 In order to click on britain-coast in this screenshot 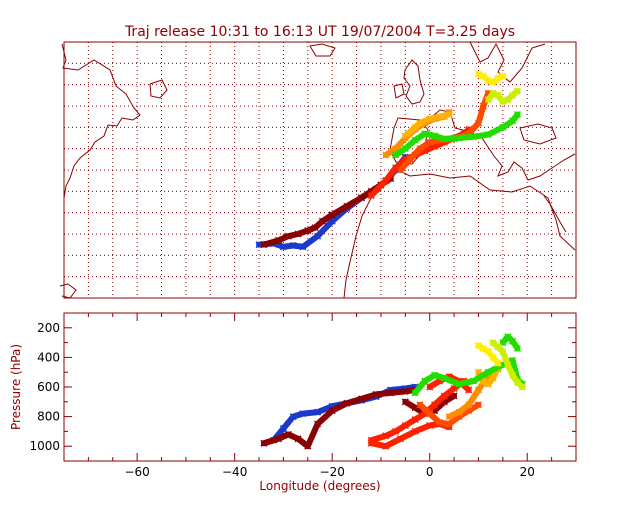, I will do `click(414, 82)`.